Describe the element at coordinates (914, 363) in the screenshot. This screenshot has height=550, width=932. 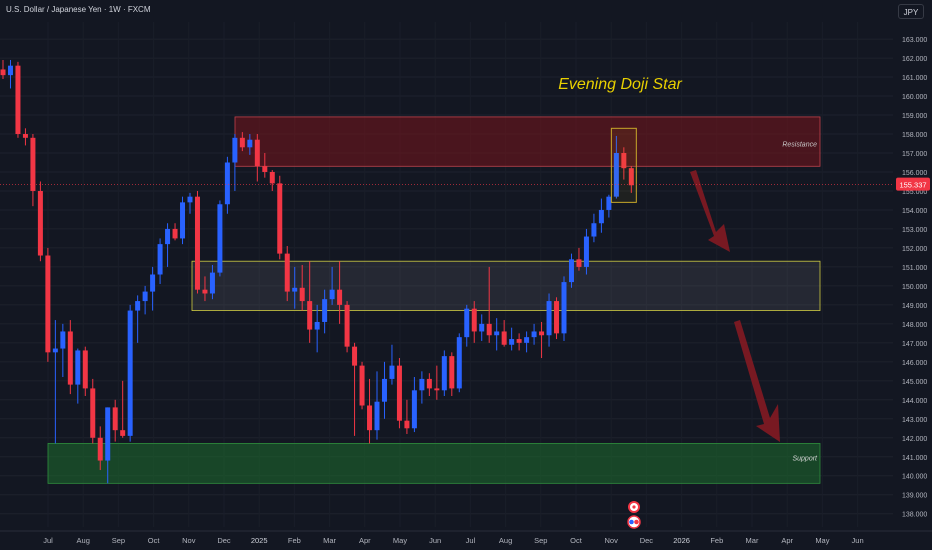
I see `y-tick-label: 146.000` at that location.